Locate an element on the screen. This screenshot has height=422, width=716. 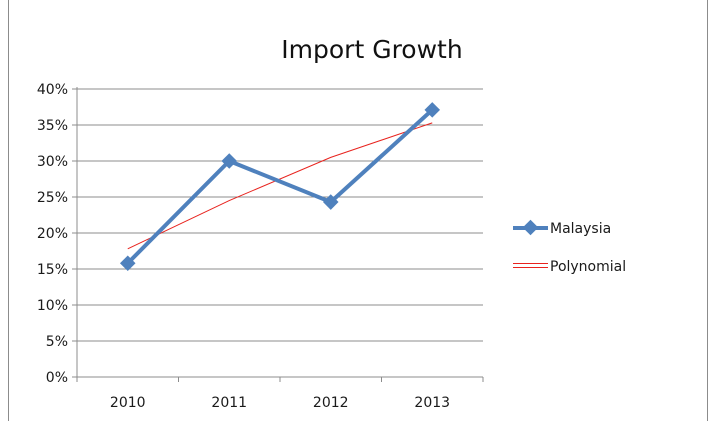
x-tick-label: 2013 is located at coordinates (432, 403).